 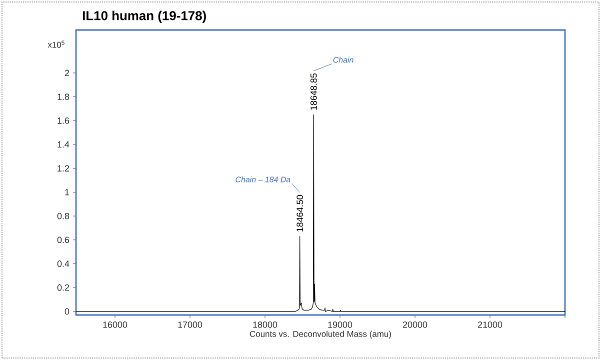 I want to click on annotation: 18464.50, so click(x=300, y=213).